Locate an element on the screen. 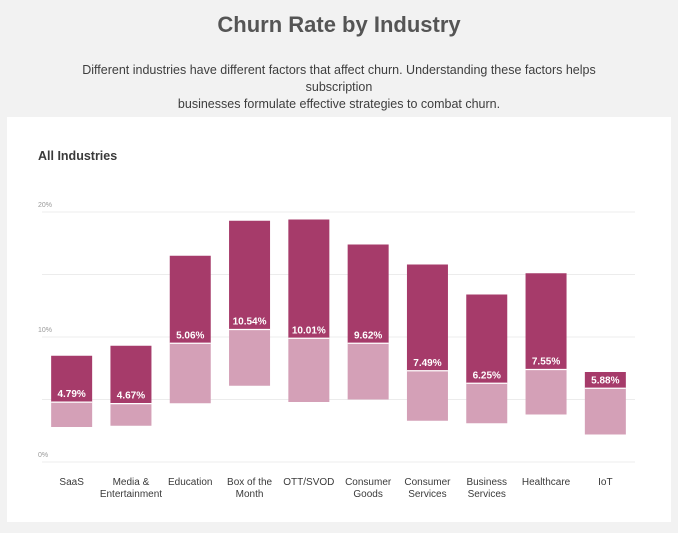  x-tick-label-line: Healthcare is located at coordinates (546, 482).